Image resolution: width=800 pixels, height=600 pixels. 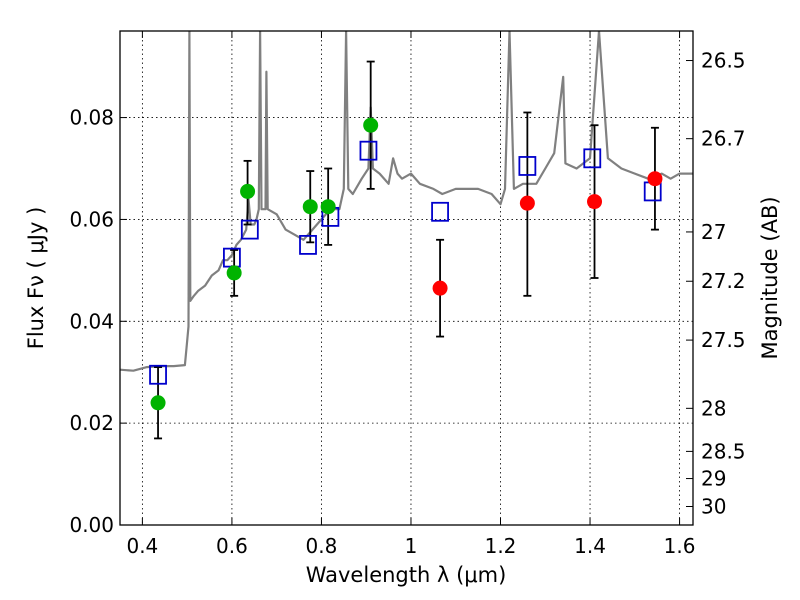 What do you see at coordinates (91, 525) in the screenshot?
I see `y-tick-label: 0.00` at bounding box center [91, 525].